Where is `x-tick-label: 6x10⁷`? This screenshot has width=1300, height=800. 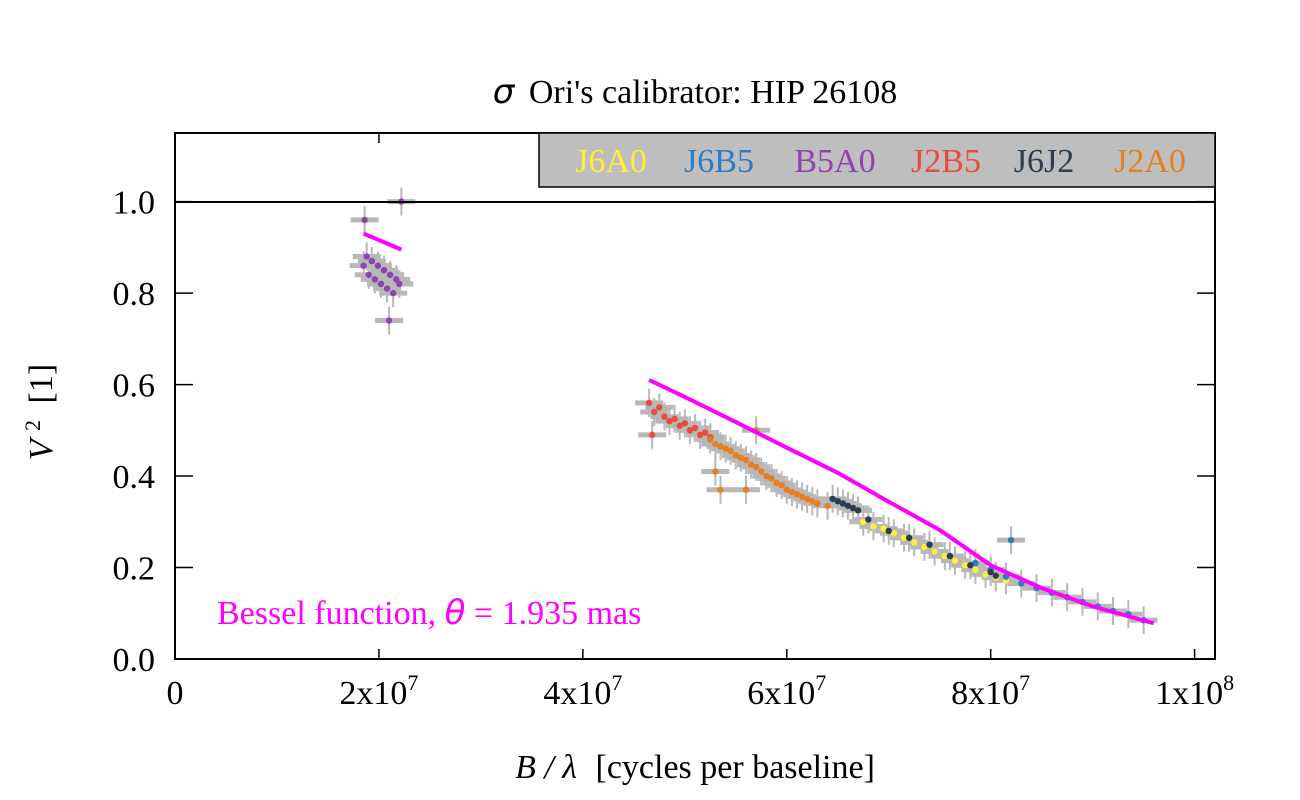 x-tick-label: 6x10⁷ is located at coordinates (786, 691).